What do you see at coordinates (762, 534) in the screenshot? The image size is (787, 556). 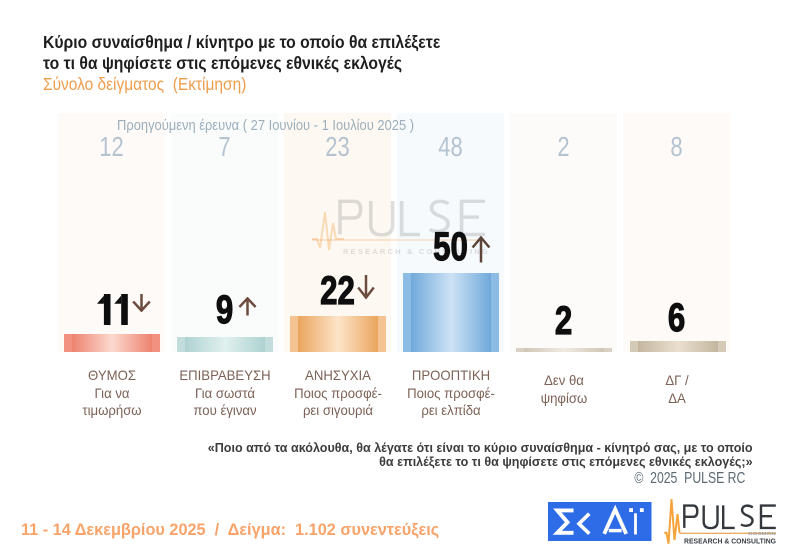 I see `svg-text: KOSMON` at bounding box center [762, 534].